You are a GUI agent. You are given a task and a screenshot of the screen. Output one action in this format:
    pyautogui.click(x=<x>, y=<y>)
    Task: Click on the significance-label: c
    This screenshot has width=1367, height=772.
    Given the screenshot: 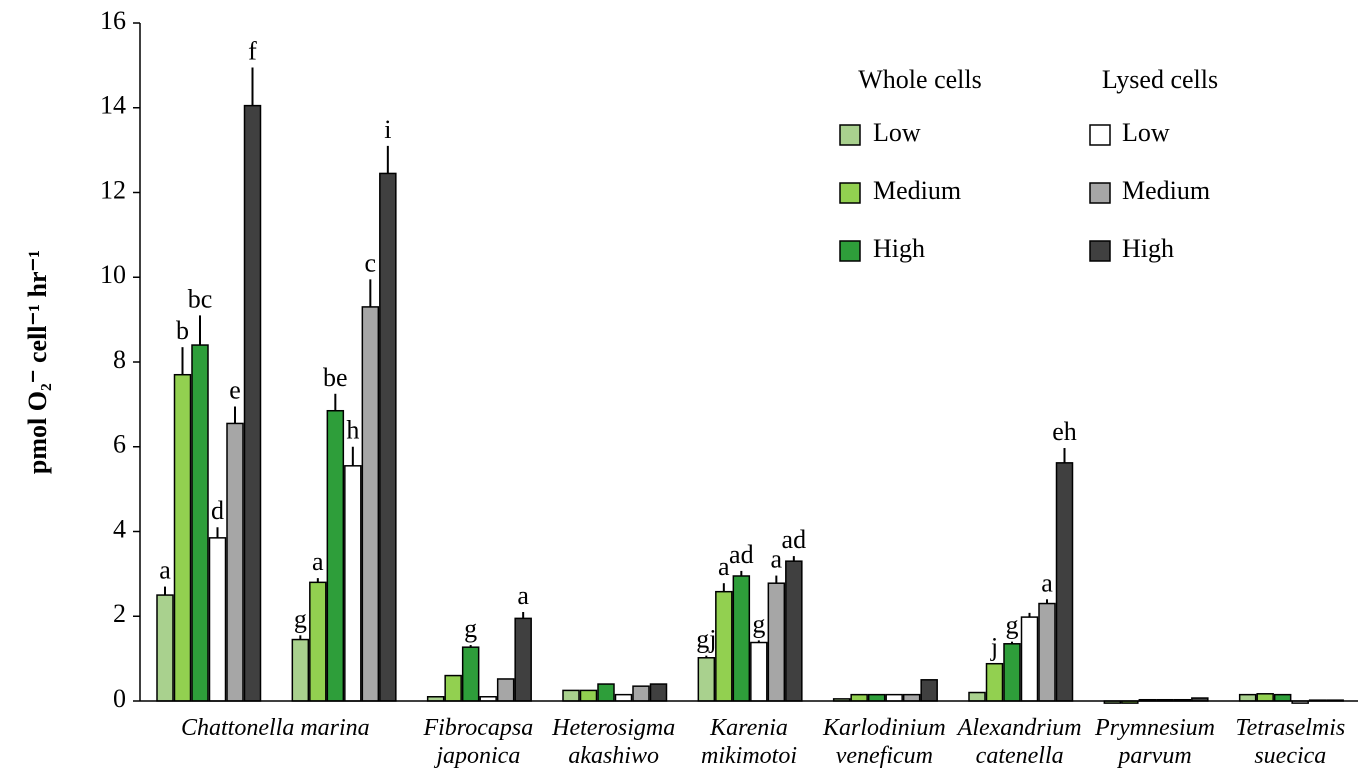 What is the action you would take?
    pyautogui.click(x=371, y=262)
    